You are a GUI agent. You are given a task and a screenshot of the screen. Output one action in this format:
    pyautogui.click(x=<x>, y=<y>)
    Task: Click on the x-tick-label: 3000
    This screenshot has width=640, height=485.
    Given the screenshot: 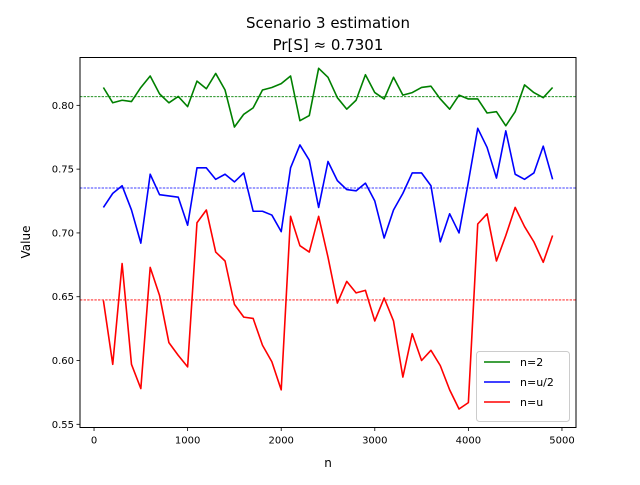 What is the action you would take?
    pyautogui.click(x=374, y=441)
    